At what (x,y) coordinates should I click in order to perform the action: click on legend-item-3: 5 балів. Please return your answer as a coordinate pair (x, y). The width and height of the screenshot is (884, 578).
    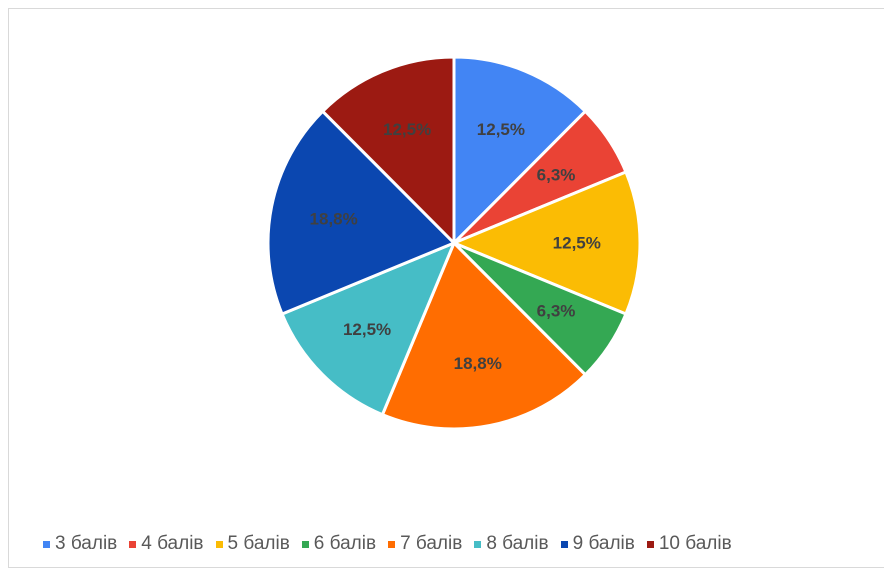
    Looking at the image, I should click on (252, 544).